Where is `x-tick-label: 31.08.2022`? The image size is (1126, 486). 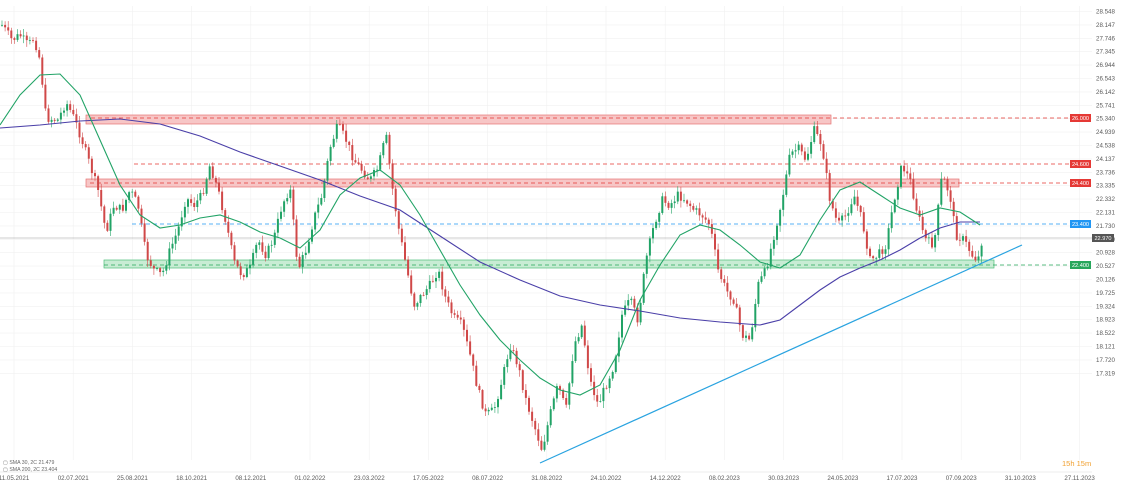 x-tick-label: 31.08.2022 is located at coordinates (547, 478).